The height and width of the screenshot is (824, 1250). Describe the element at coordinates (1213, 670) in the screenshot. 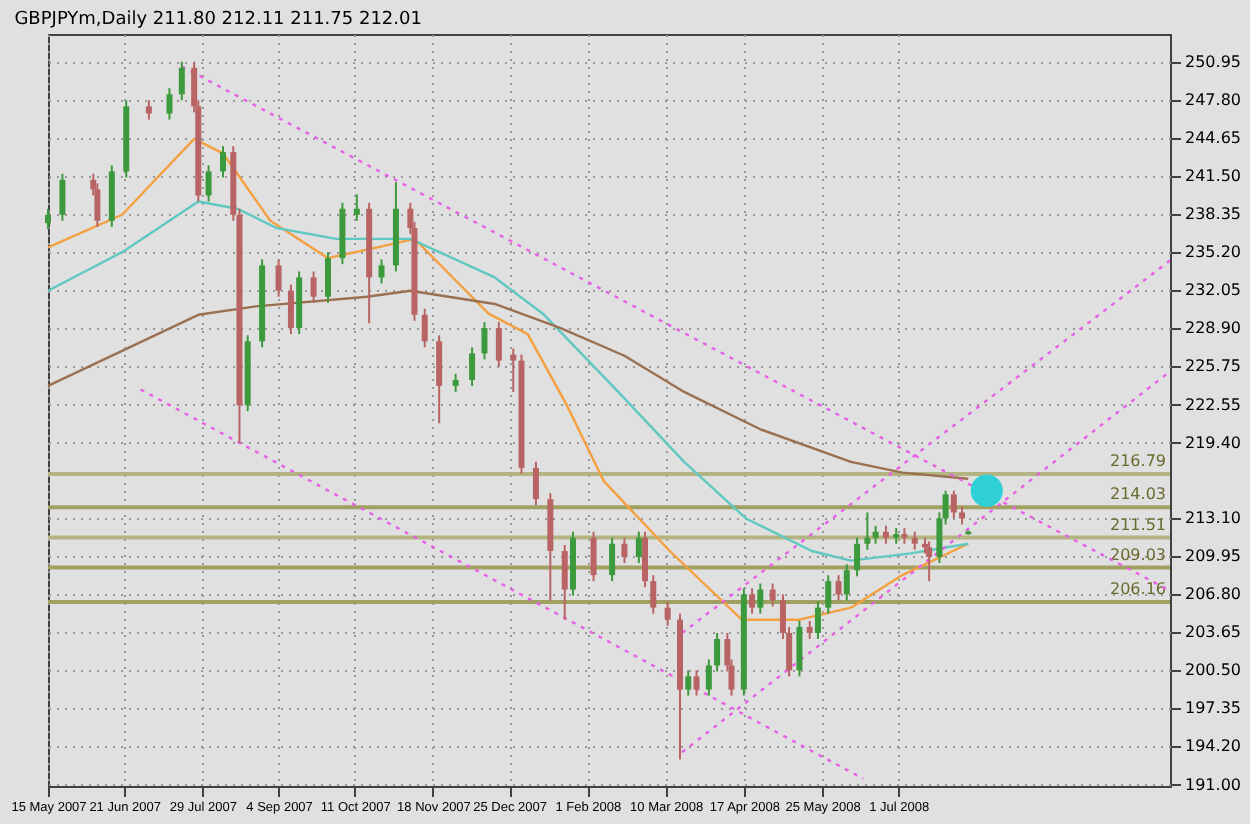

I see `y-tick-label: 200.50` at that location.